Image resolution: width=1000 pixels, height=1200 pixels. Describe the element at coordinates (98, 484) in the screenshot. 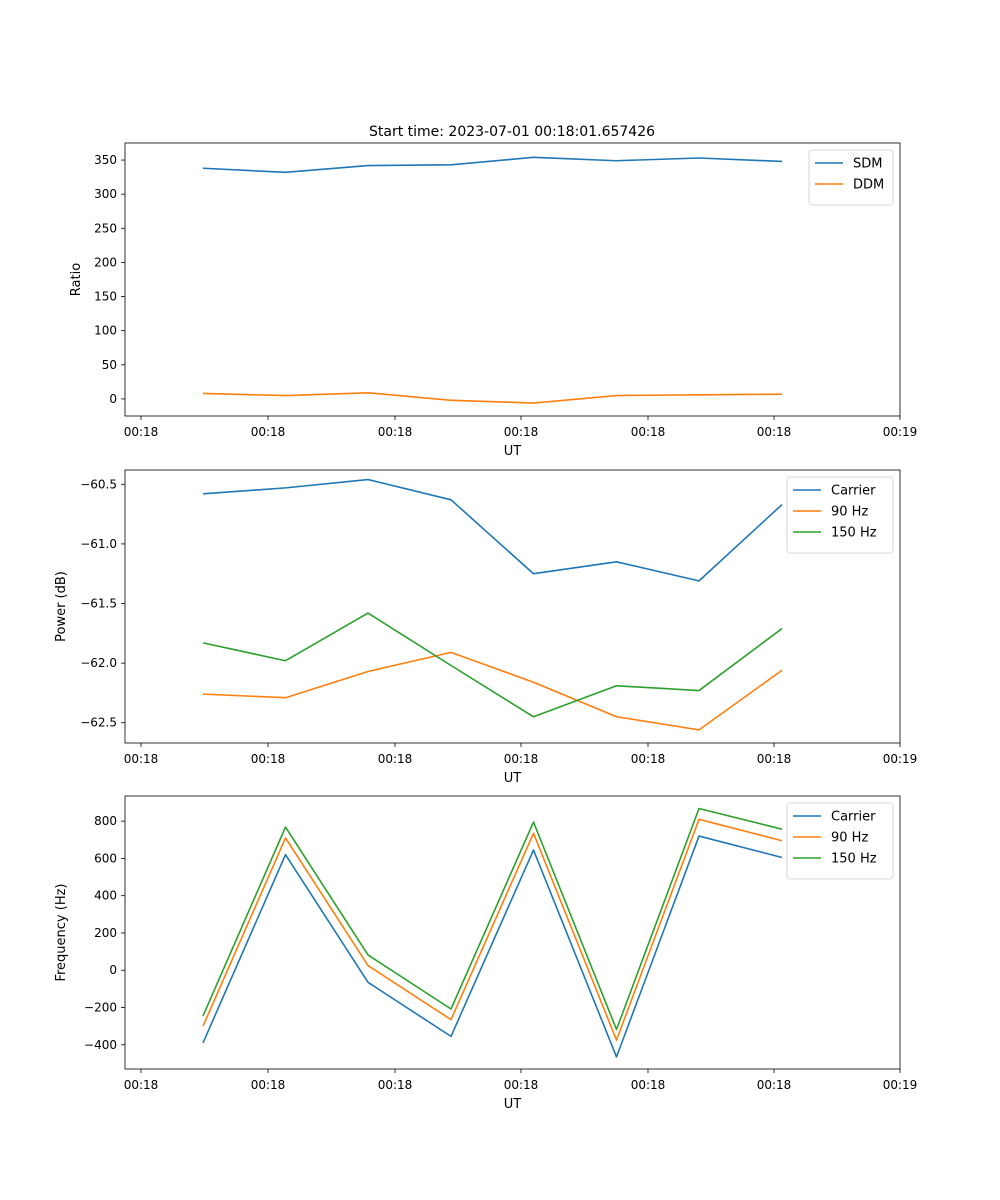

I see `y-tick-label: −60.5` at that location.